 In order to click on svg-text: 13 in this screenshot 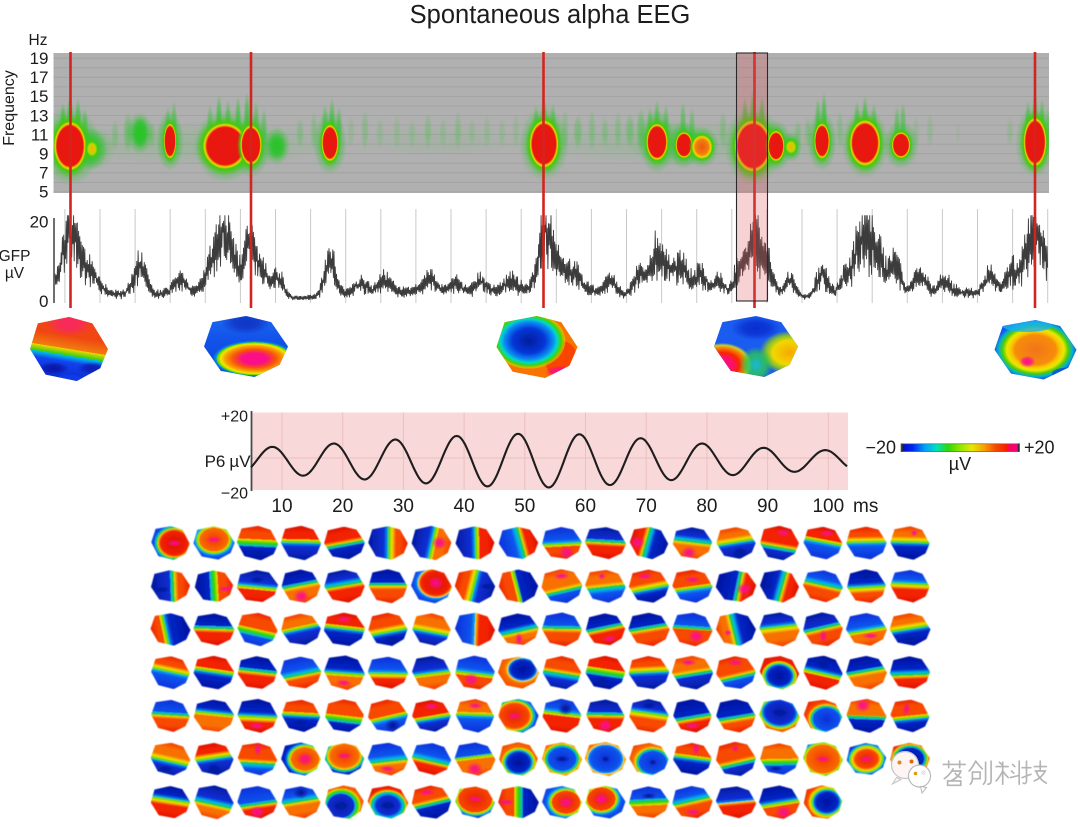, I will do `click(39, 115)`.